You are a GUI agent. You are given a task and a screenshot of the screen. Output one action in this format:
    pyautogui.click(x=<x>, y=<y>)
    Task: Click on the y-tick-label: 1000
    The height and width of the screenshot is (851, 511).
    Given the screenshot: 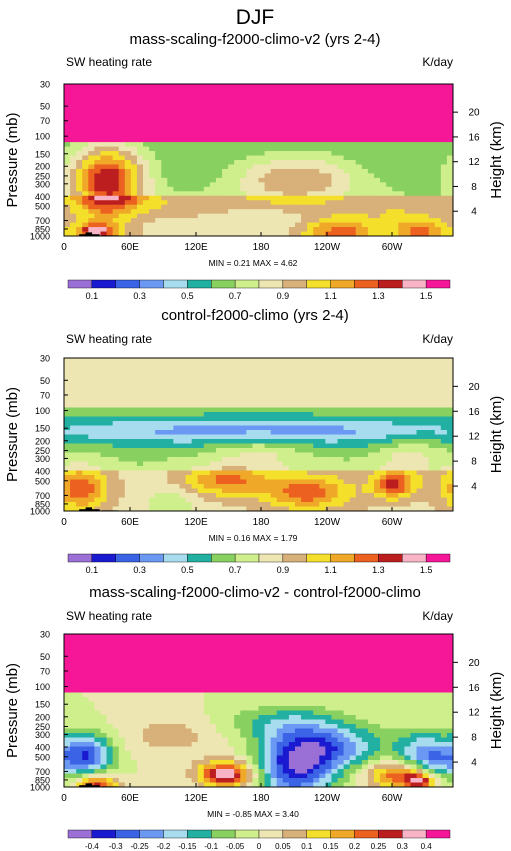 What is the action you would take?
    pyautogui.click(x=40, y=237)
    